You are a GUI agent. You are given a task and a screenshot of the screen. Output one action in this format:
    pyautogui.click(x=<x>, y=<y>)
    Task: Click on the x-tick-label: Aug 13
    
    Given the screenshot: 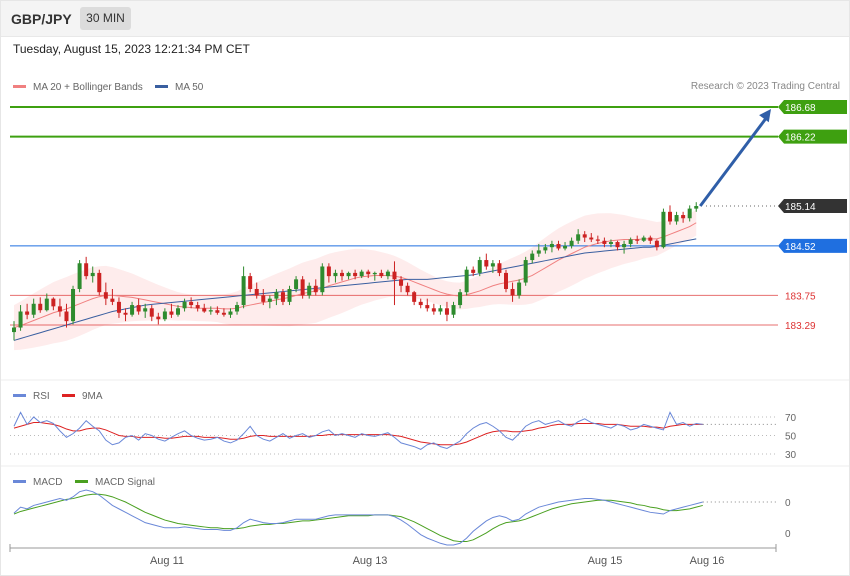 What is the action you would take?
    pyautogui.click(x=370, y=561)
    